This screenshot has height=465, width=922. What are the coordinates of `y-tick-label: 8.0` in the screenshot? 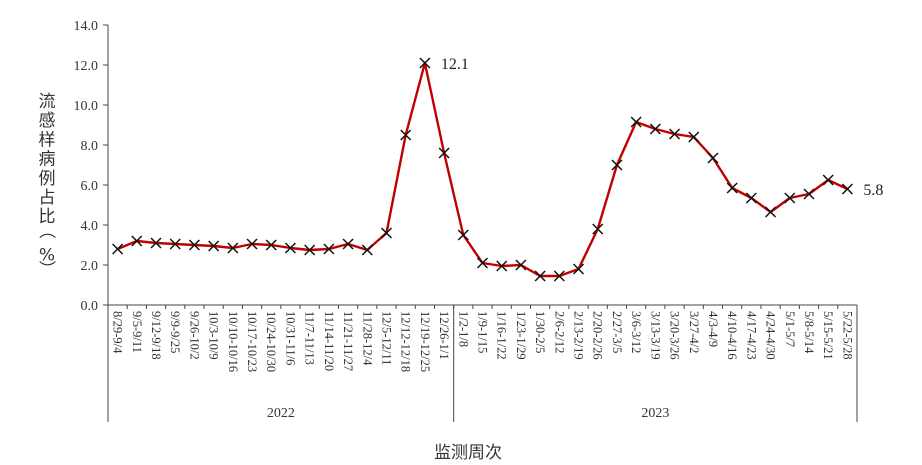 It's located at (90, 146).